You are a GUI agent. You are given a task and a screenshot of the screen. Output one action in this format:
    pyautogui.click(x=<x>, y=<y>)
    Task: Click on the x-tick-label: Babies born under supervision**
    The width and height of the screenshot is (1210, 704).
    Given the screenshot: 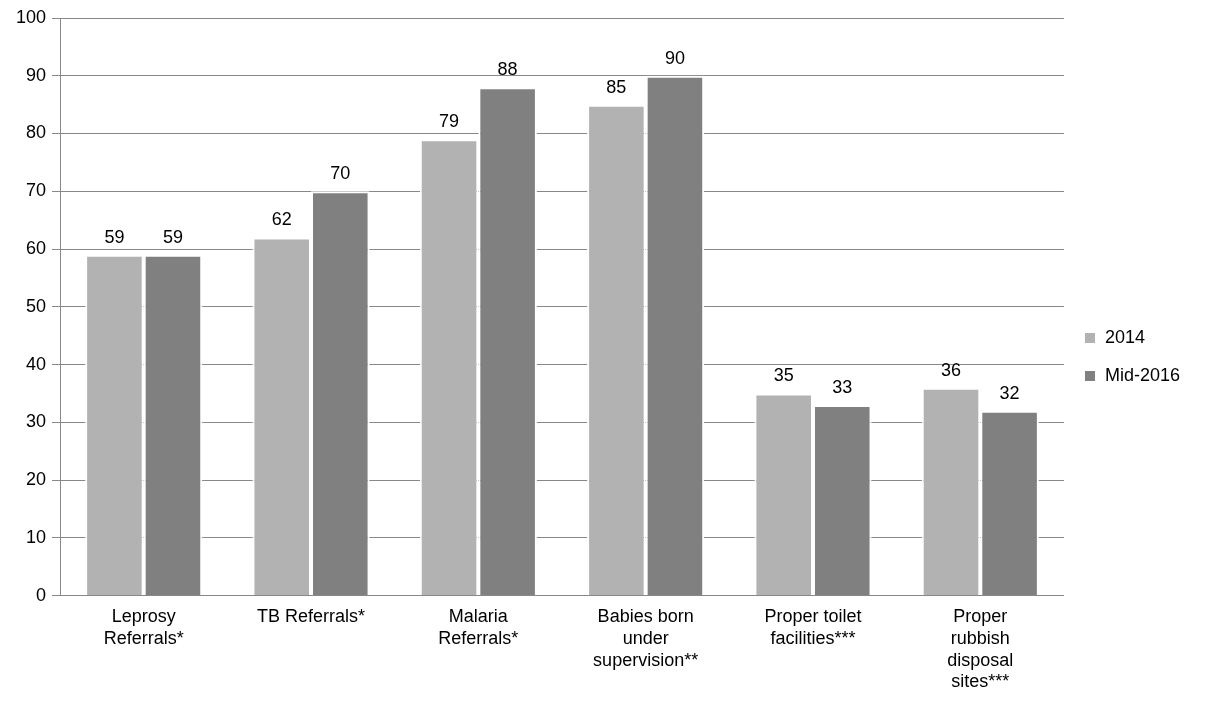 What is the action you would take?
    pyautogui.click(x=646, y=638)
    